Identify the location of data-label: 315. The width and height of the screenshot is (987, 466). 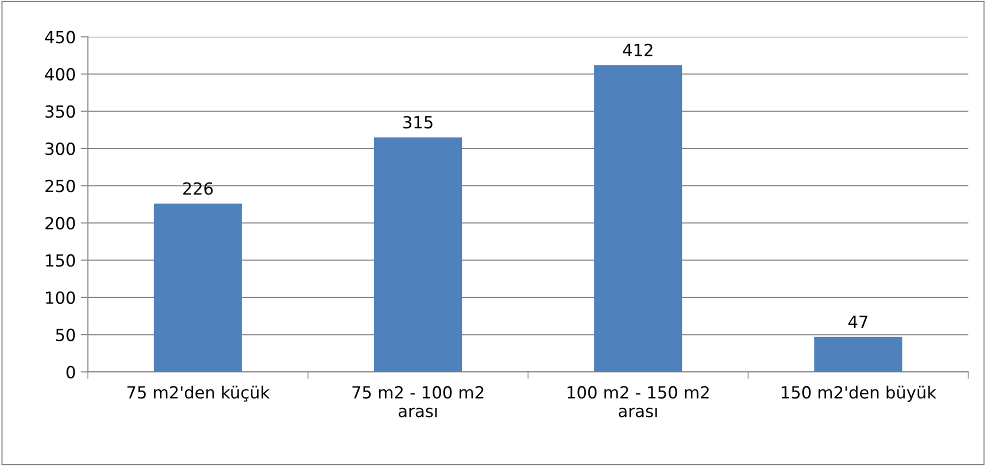
(417, 122).